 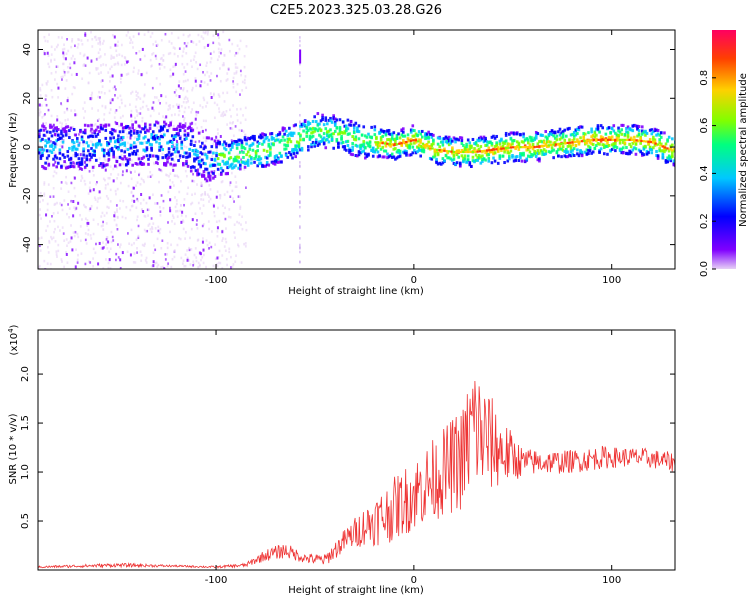 What do you see at coordinates (27, 244) in the screenshot?
I see `spectrogram-ytick-label: -40` at bounding box center [27, 244].